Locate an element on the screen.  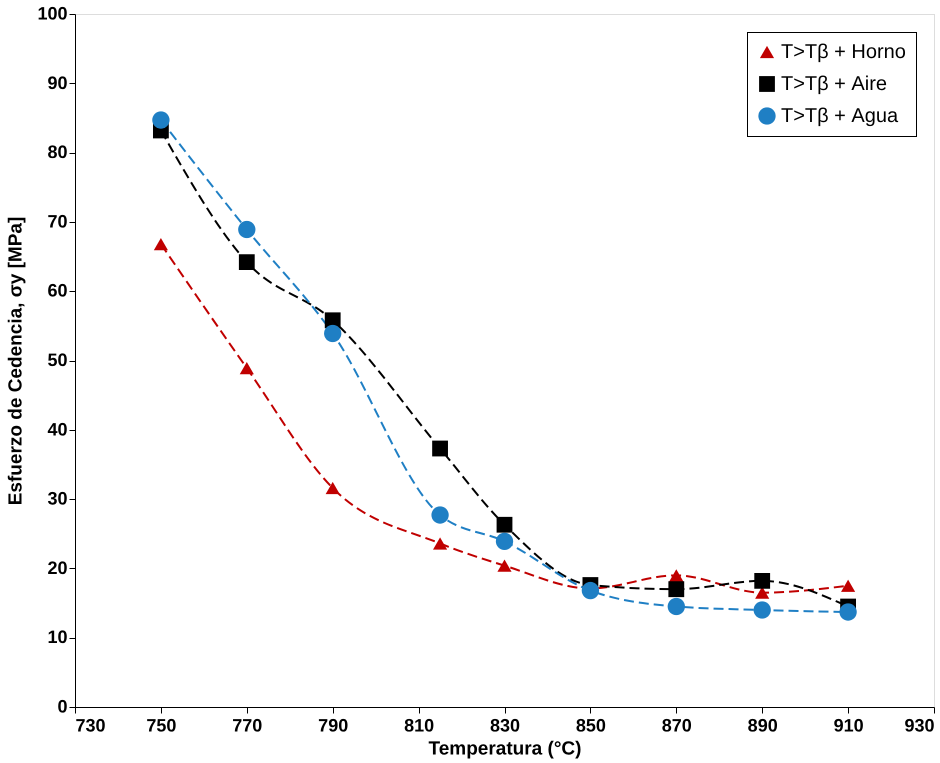
y-tick-label: 80 is located at coordinates (57, 152).